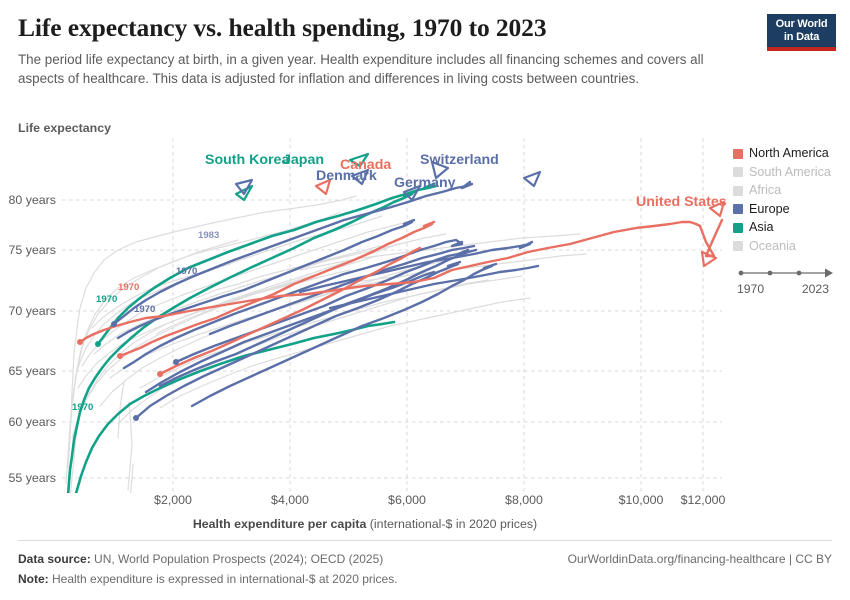 The width and height of the screenshot is (850, 600). What do you see at coordinates (128, 371) in the screenshot?
I see `series-start-points` at bounding box center [128, 371].